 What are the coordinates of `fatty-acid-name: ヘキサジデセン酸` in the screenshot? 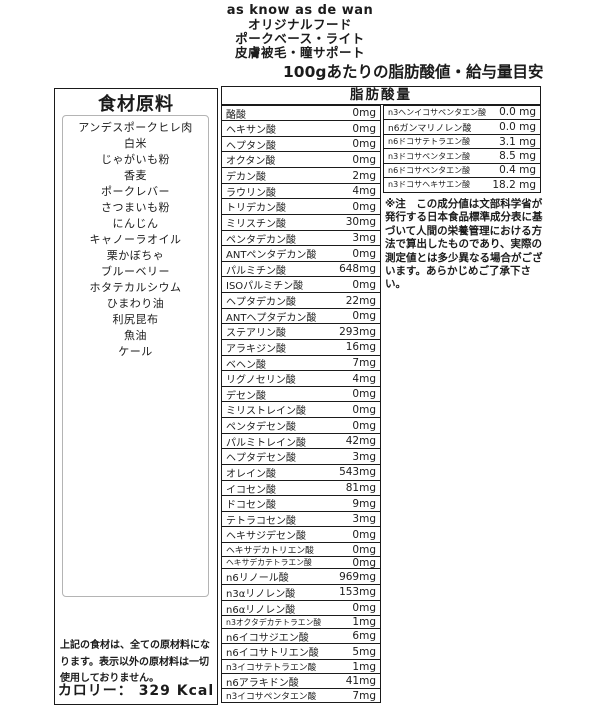 It's located at (266, 537).